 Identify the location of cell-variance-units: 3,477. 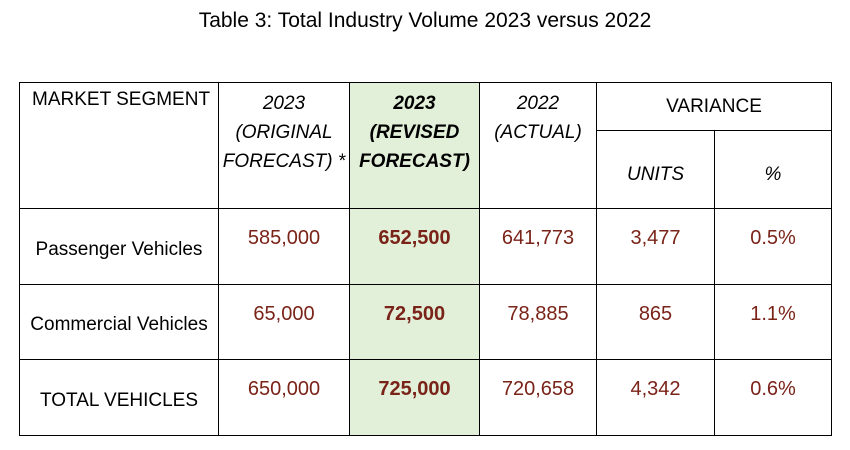
(655, 246).